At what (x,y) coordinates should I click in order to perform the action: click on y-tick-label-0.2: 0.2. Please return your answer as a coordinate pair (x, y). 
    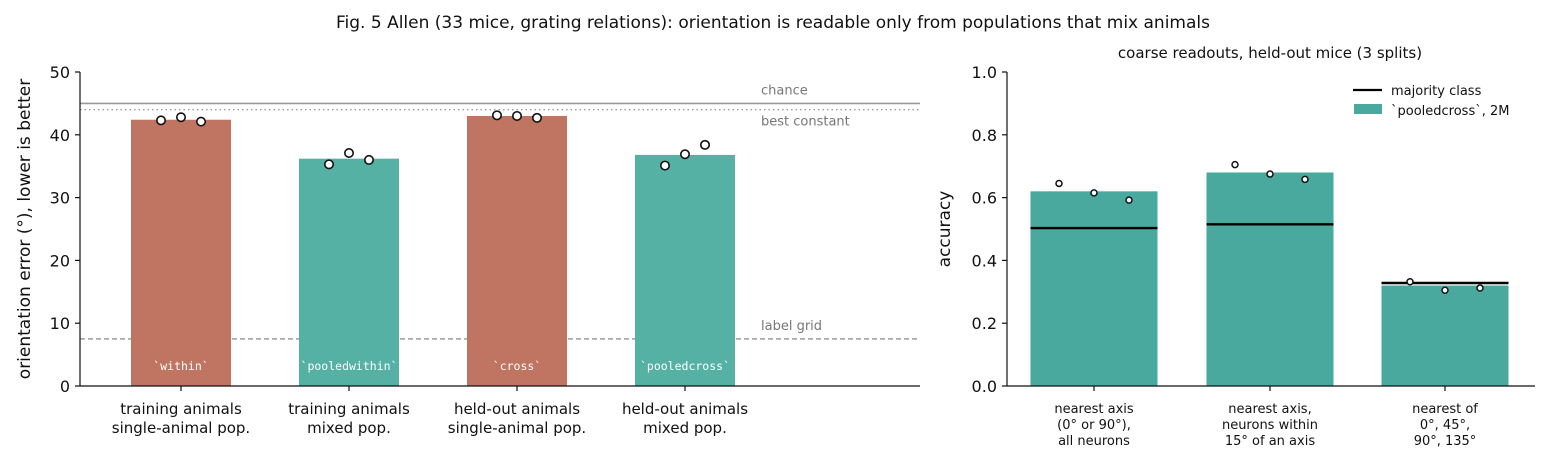
    Looking at the image, I should click on (984, 323).